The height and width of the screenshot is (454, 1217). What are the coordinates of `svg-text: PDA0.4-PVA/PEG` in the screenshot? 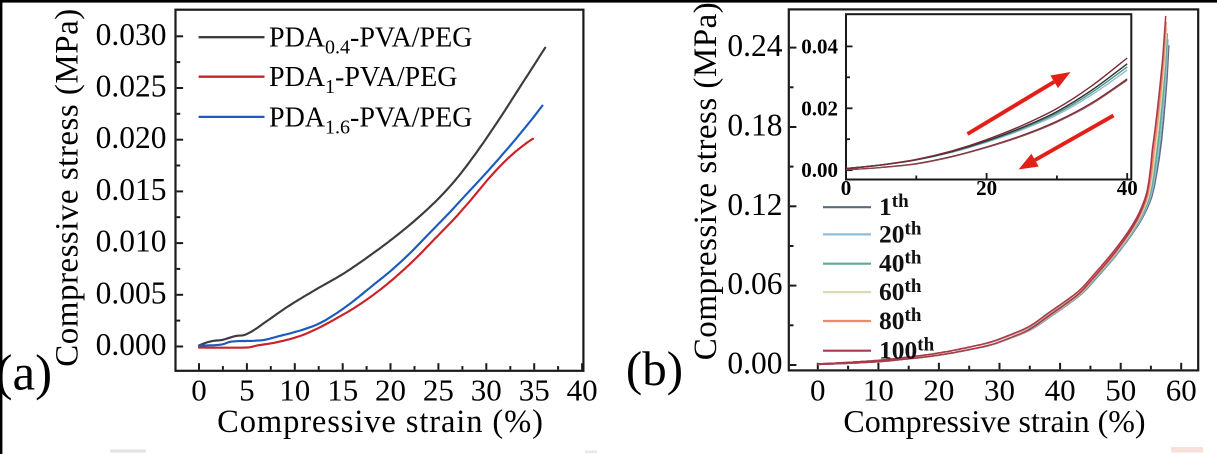 It's located at (370, 41).